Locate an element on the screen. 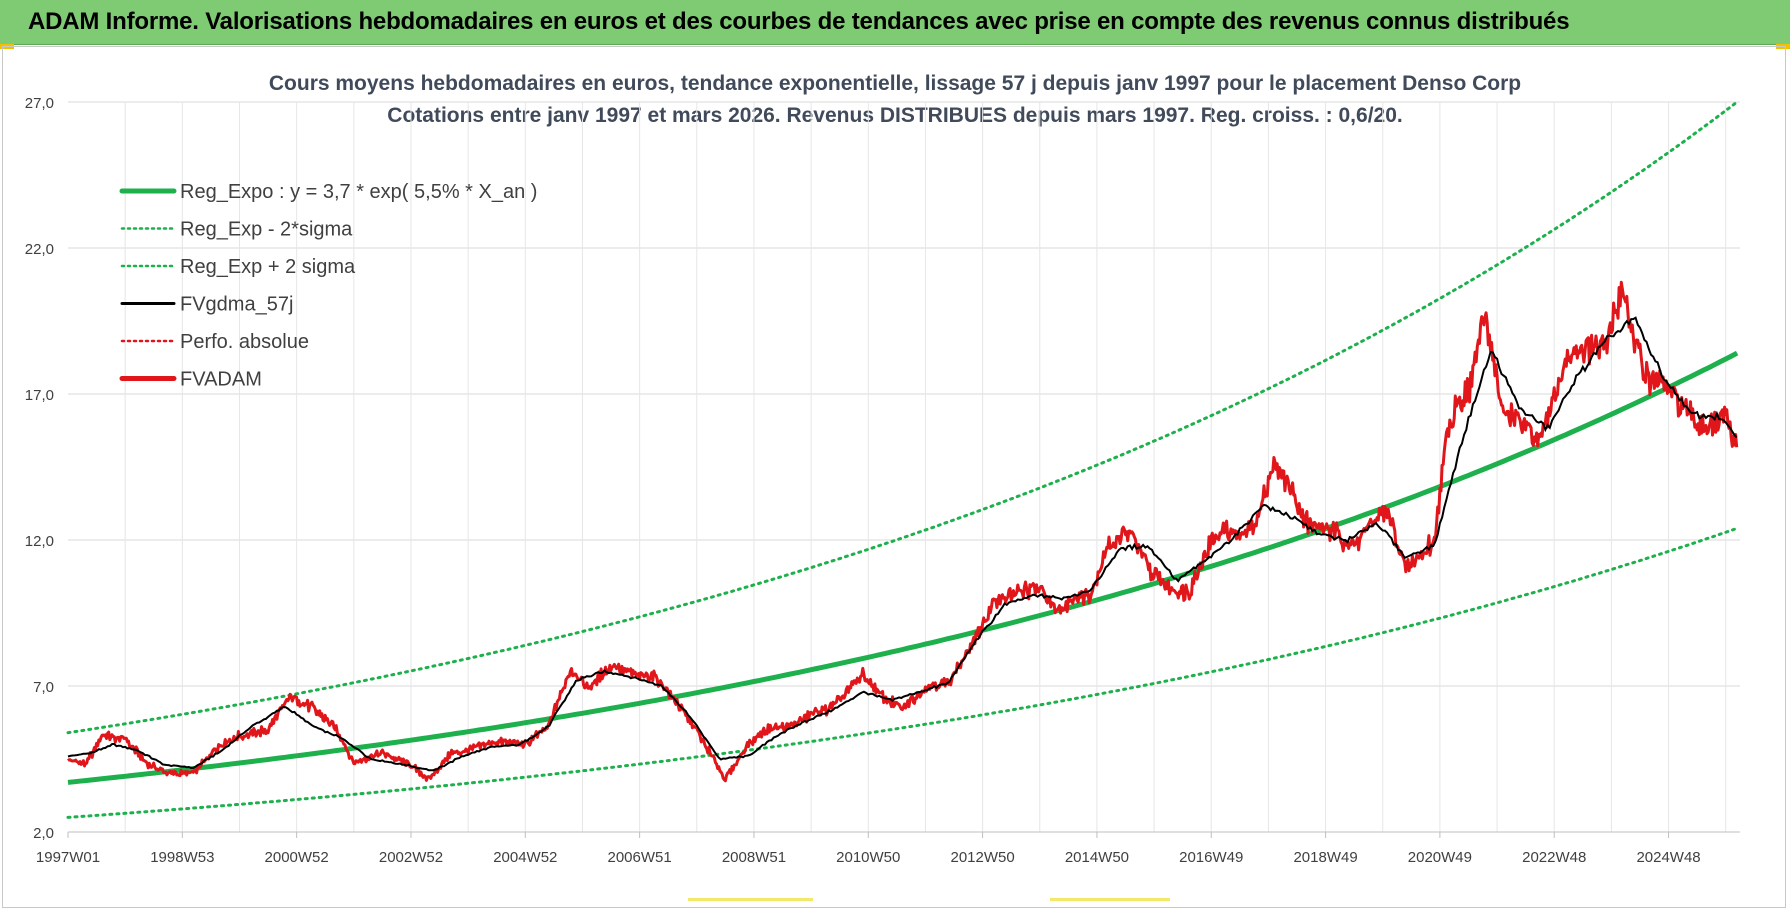 Image resolution: width=1790 pixels, height=912 pixels. y-tick-label: 22,0 is located at coordinates (39, 249).